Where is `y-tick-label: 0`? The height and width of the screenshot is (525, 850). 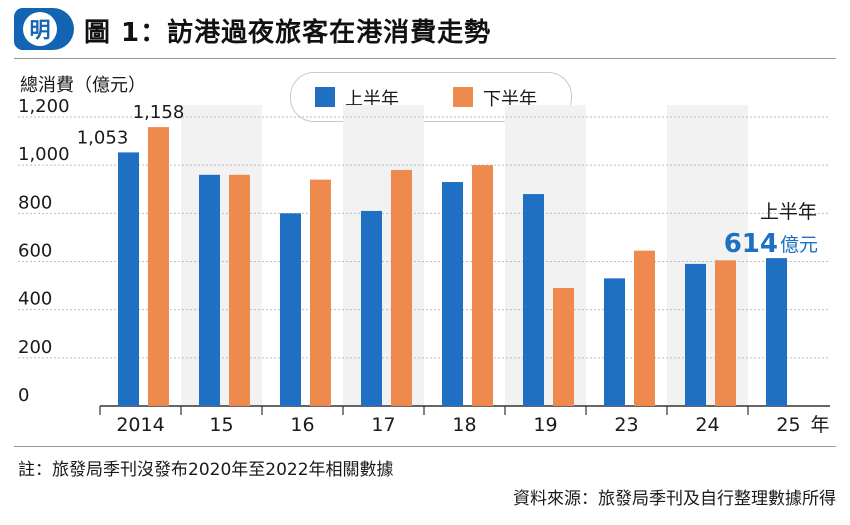 y-tick-label: 0 is located at coordinates (23, 395).